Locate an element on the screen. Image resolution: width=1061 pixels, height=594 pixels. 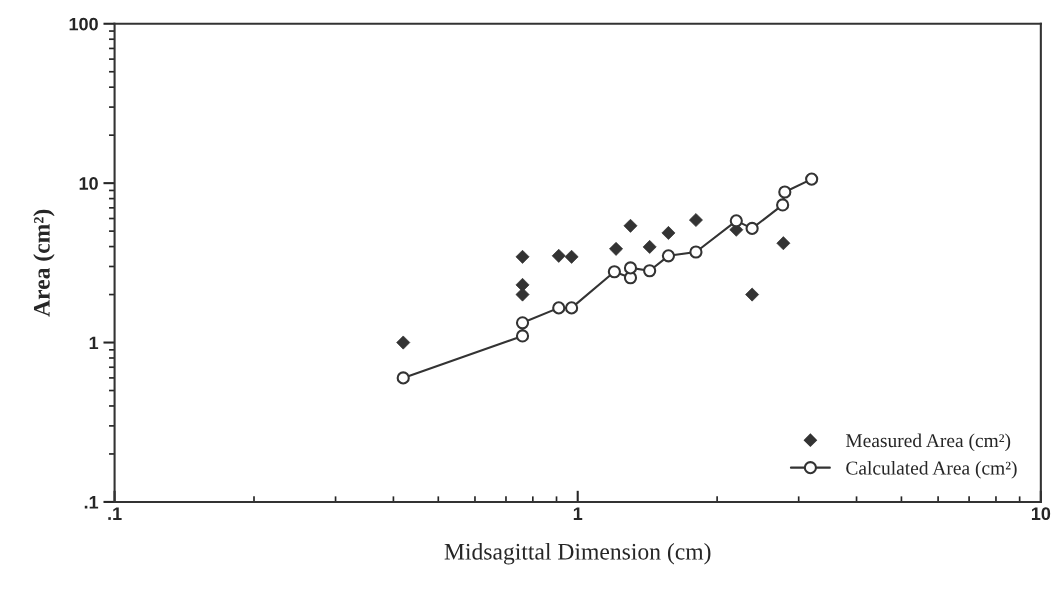
legend-label: Measured Area (cm²) is located at coordinates (928, 442).